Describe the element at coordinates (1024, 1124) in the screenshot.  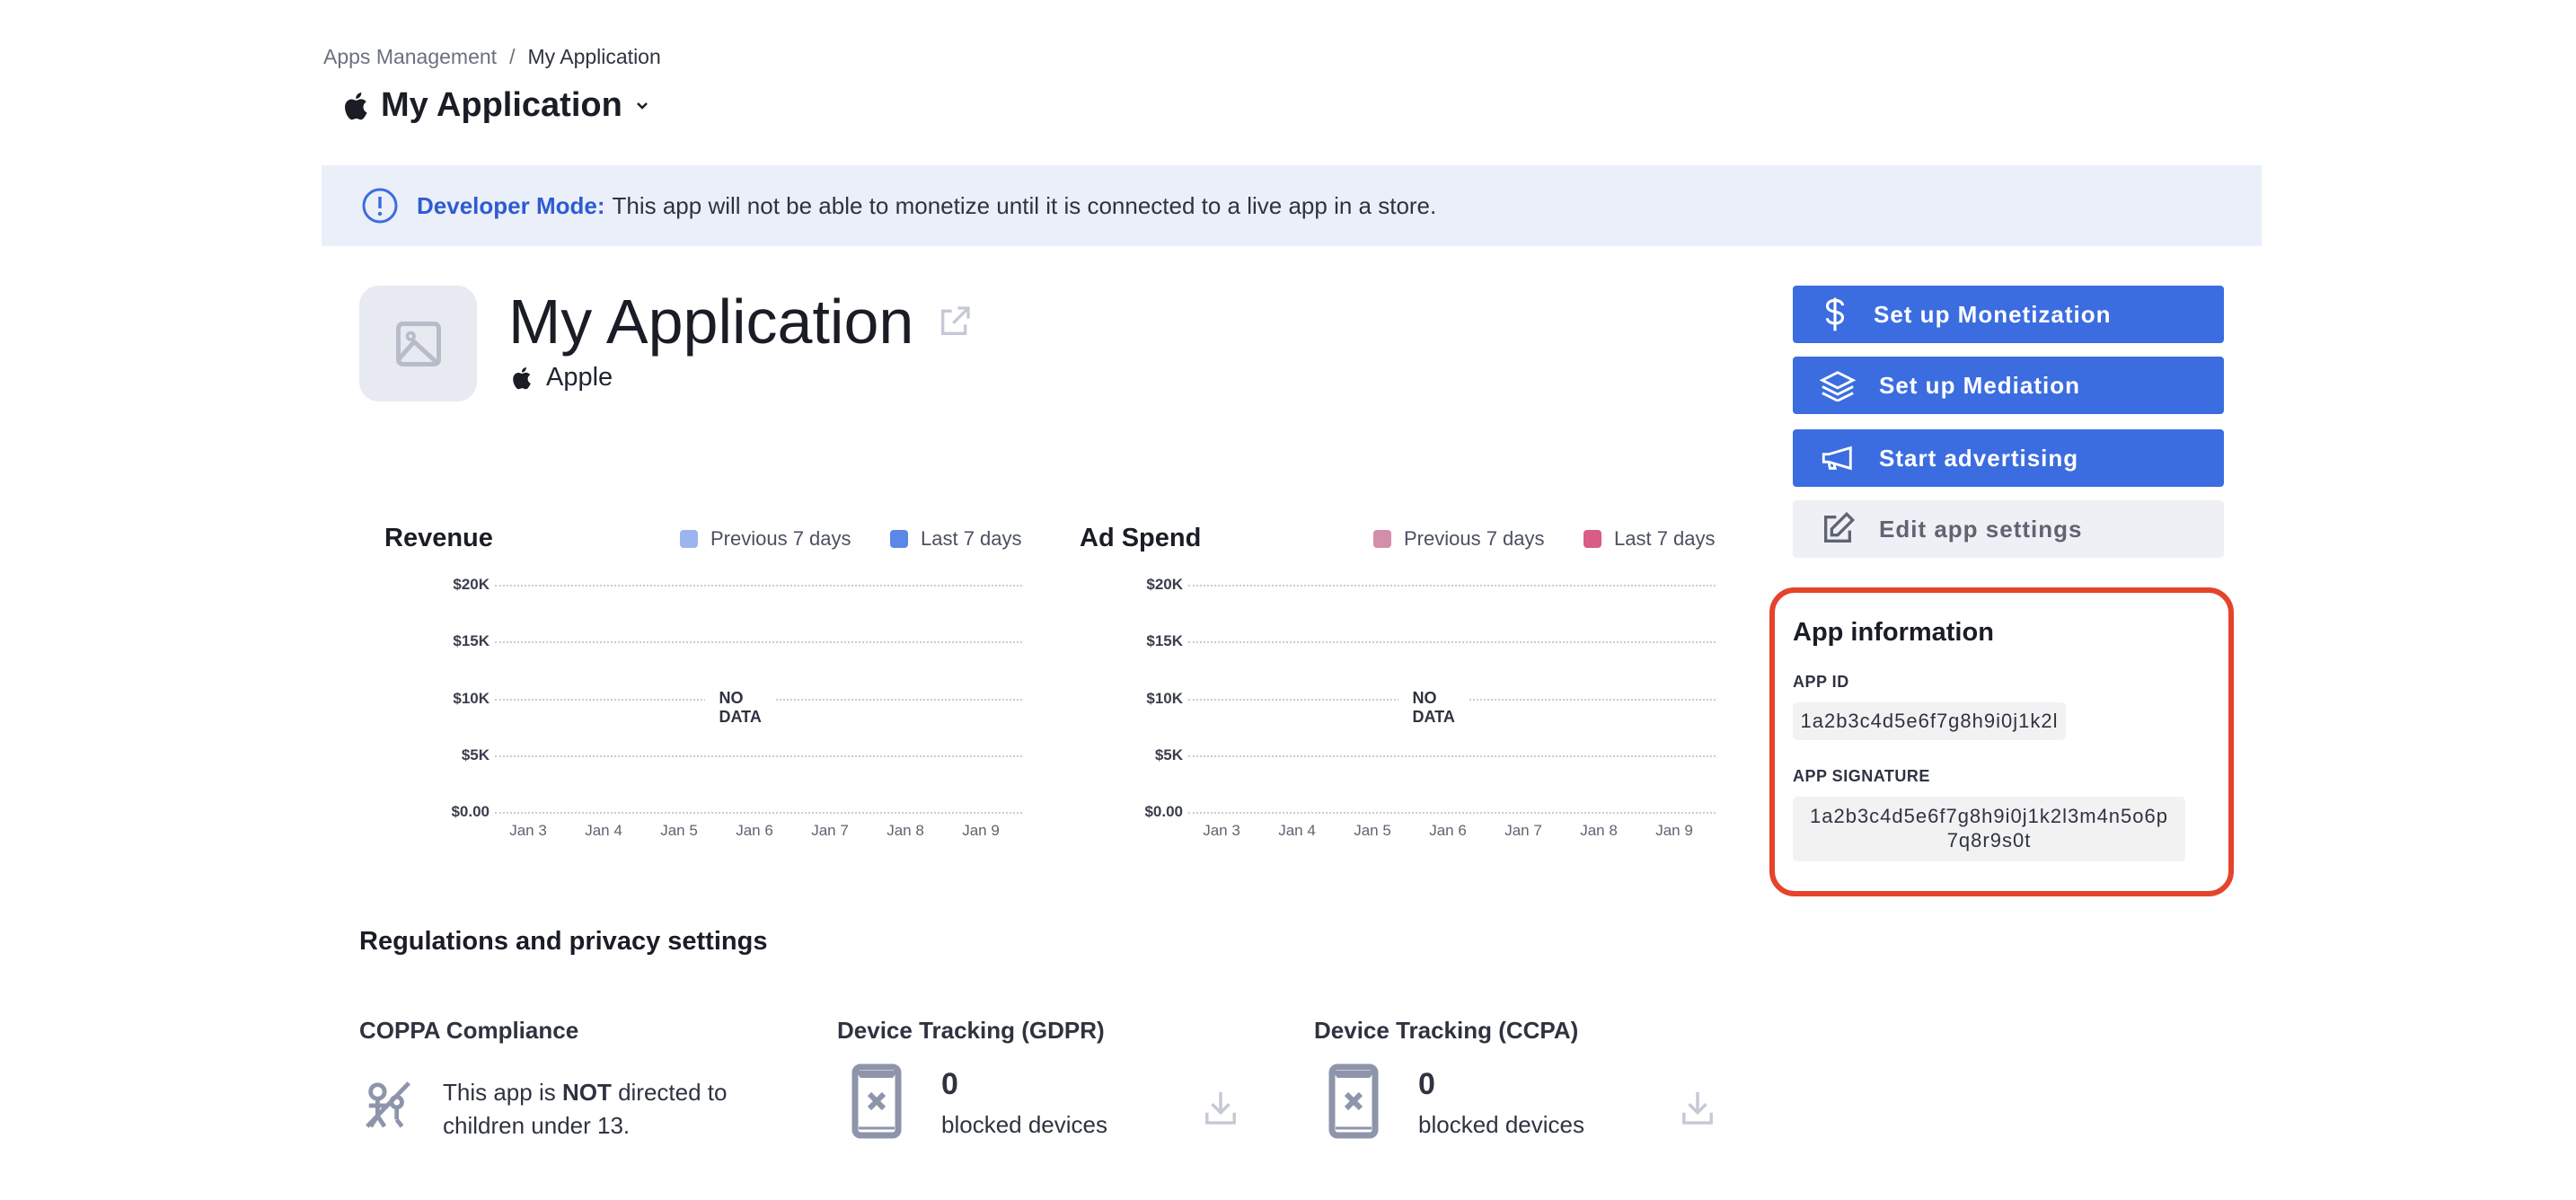
I see `gdpr-blocked-label: blocked devices` at that location.